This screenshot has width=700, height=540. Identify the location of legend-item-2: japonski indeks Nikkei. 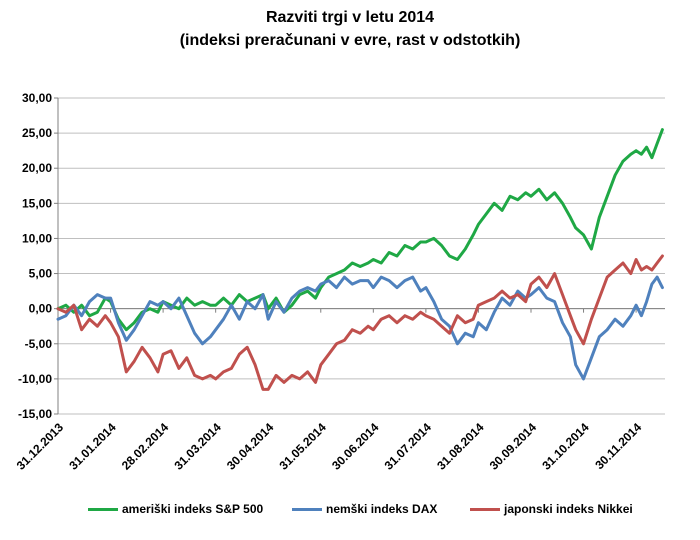
(551, 509).